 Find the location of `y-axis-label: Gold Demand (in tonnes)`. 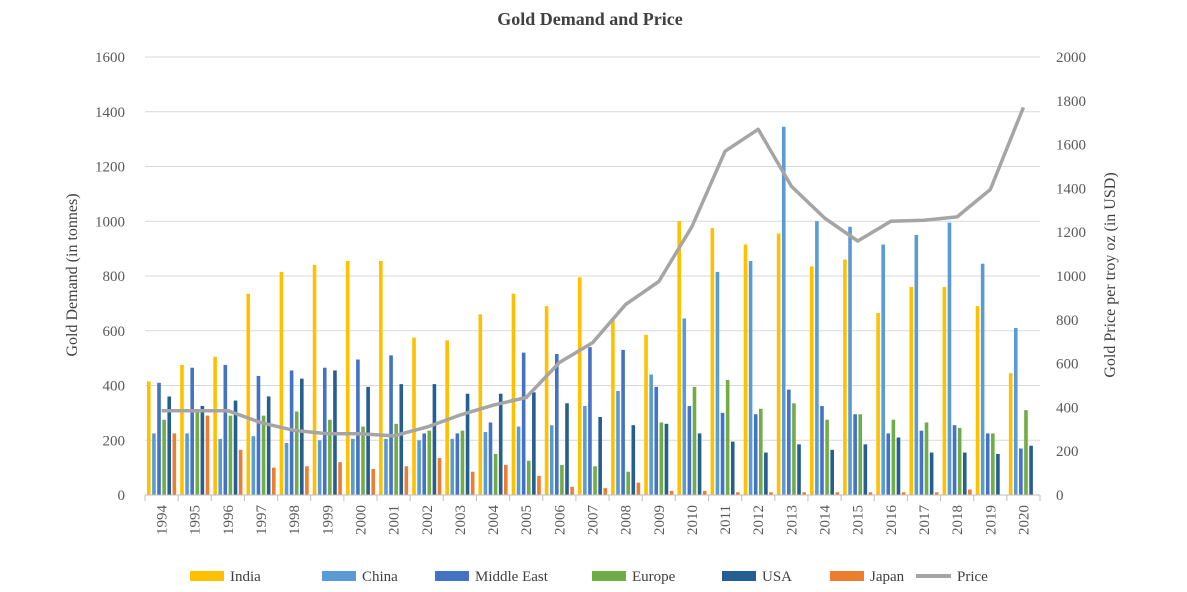

y-axis-label: Gold Demand (in tonnes) is located at coordinates (72, 274).